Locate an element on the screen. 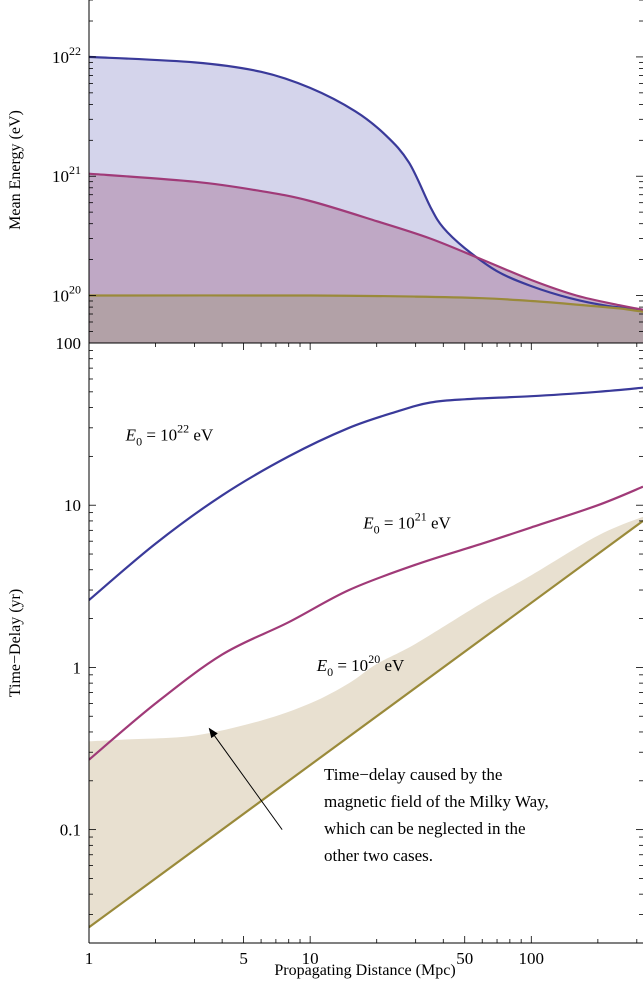 This screenshot has height=986, width=643. curve-labels: E0 = 1022 eV E0 = 1021 eV E0 = 1020 eV is located at coordinates (288, 550).